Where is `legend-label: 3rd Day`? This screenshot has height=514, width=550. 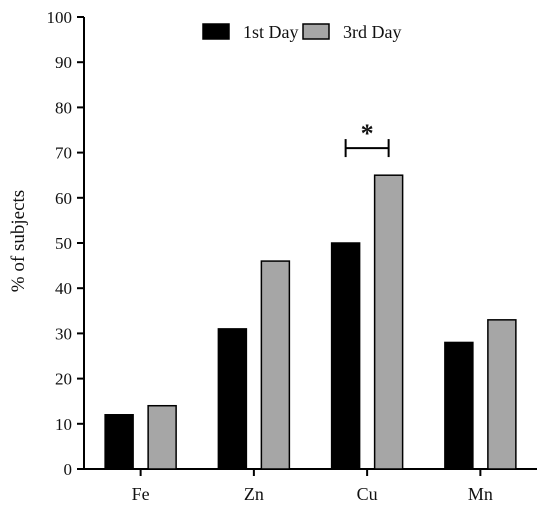 legend-label: 3rd Day is located at coordinates (372, 32).